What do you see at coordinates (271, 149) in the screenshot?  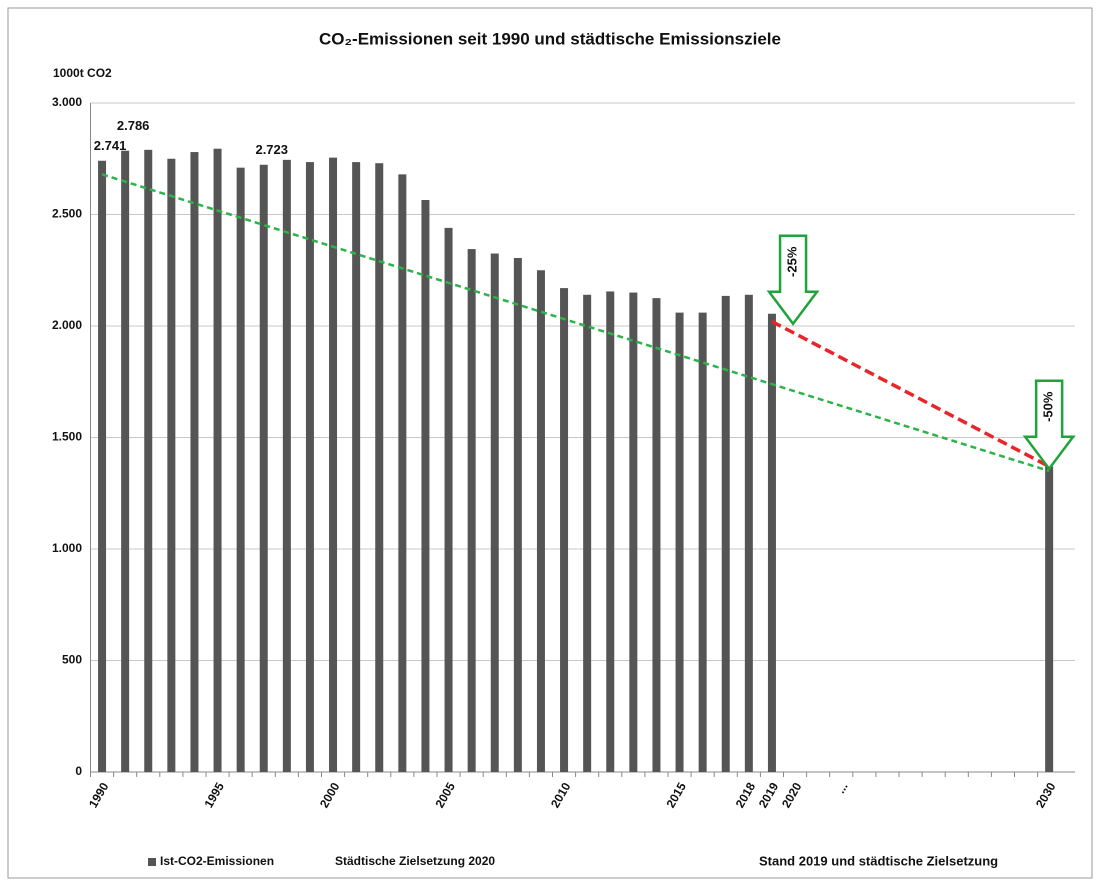 I see `data-label: 2.723` at bounding box center [271, 149].